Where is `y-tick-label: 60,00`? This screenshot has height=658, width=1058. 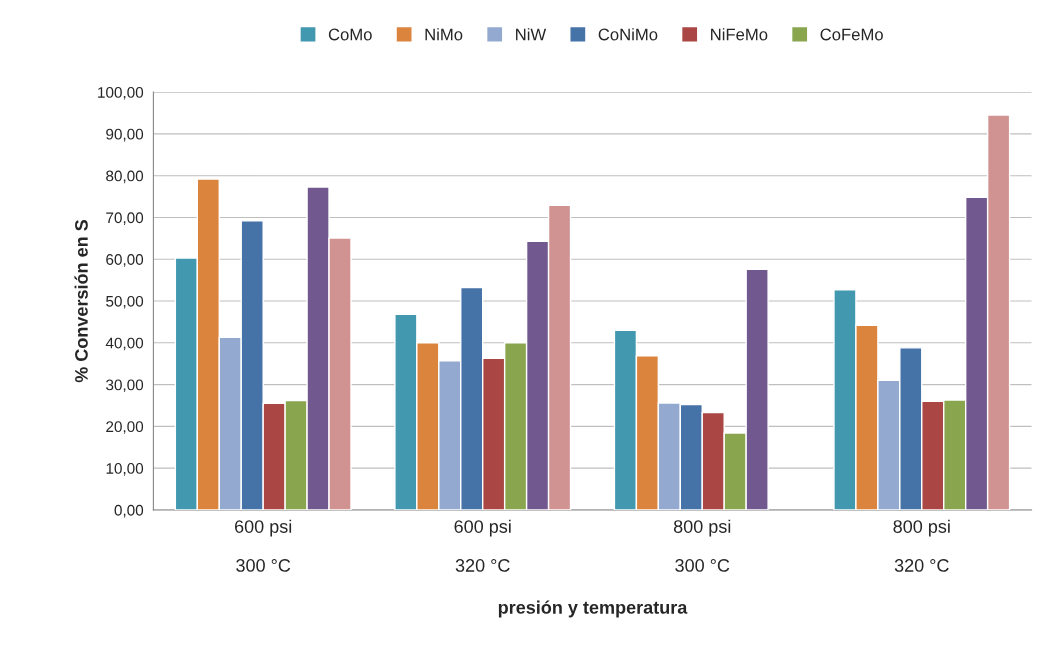
y-tick-label: 60,00 is located at coordinates (125, 260).